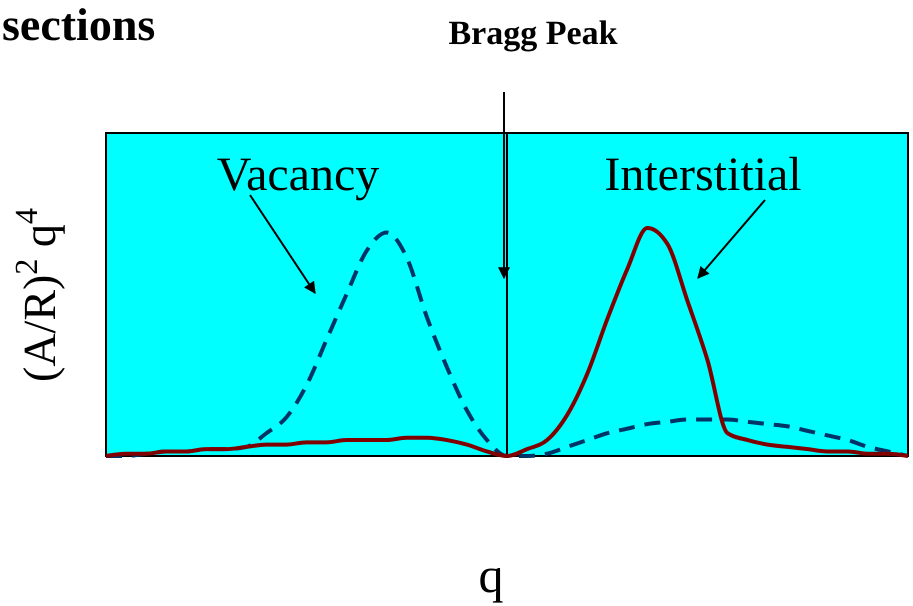 This screenshot has width=913, height=606. What do you see at coordinates (703, 174) in the screenshot?
I see `series-label: Interstitial` at bounding box center [703, 174].